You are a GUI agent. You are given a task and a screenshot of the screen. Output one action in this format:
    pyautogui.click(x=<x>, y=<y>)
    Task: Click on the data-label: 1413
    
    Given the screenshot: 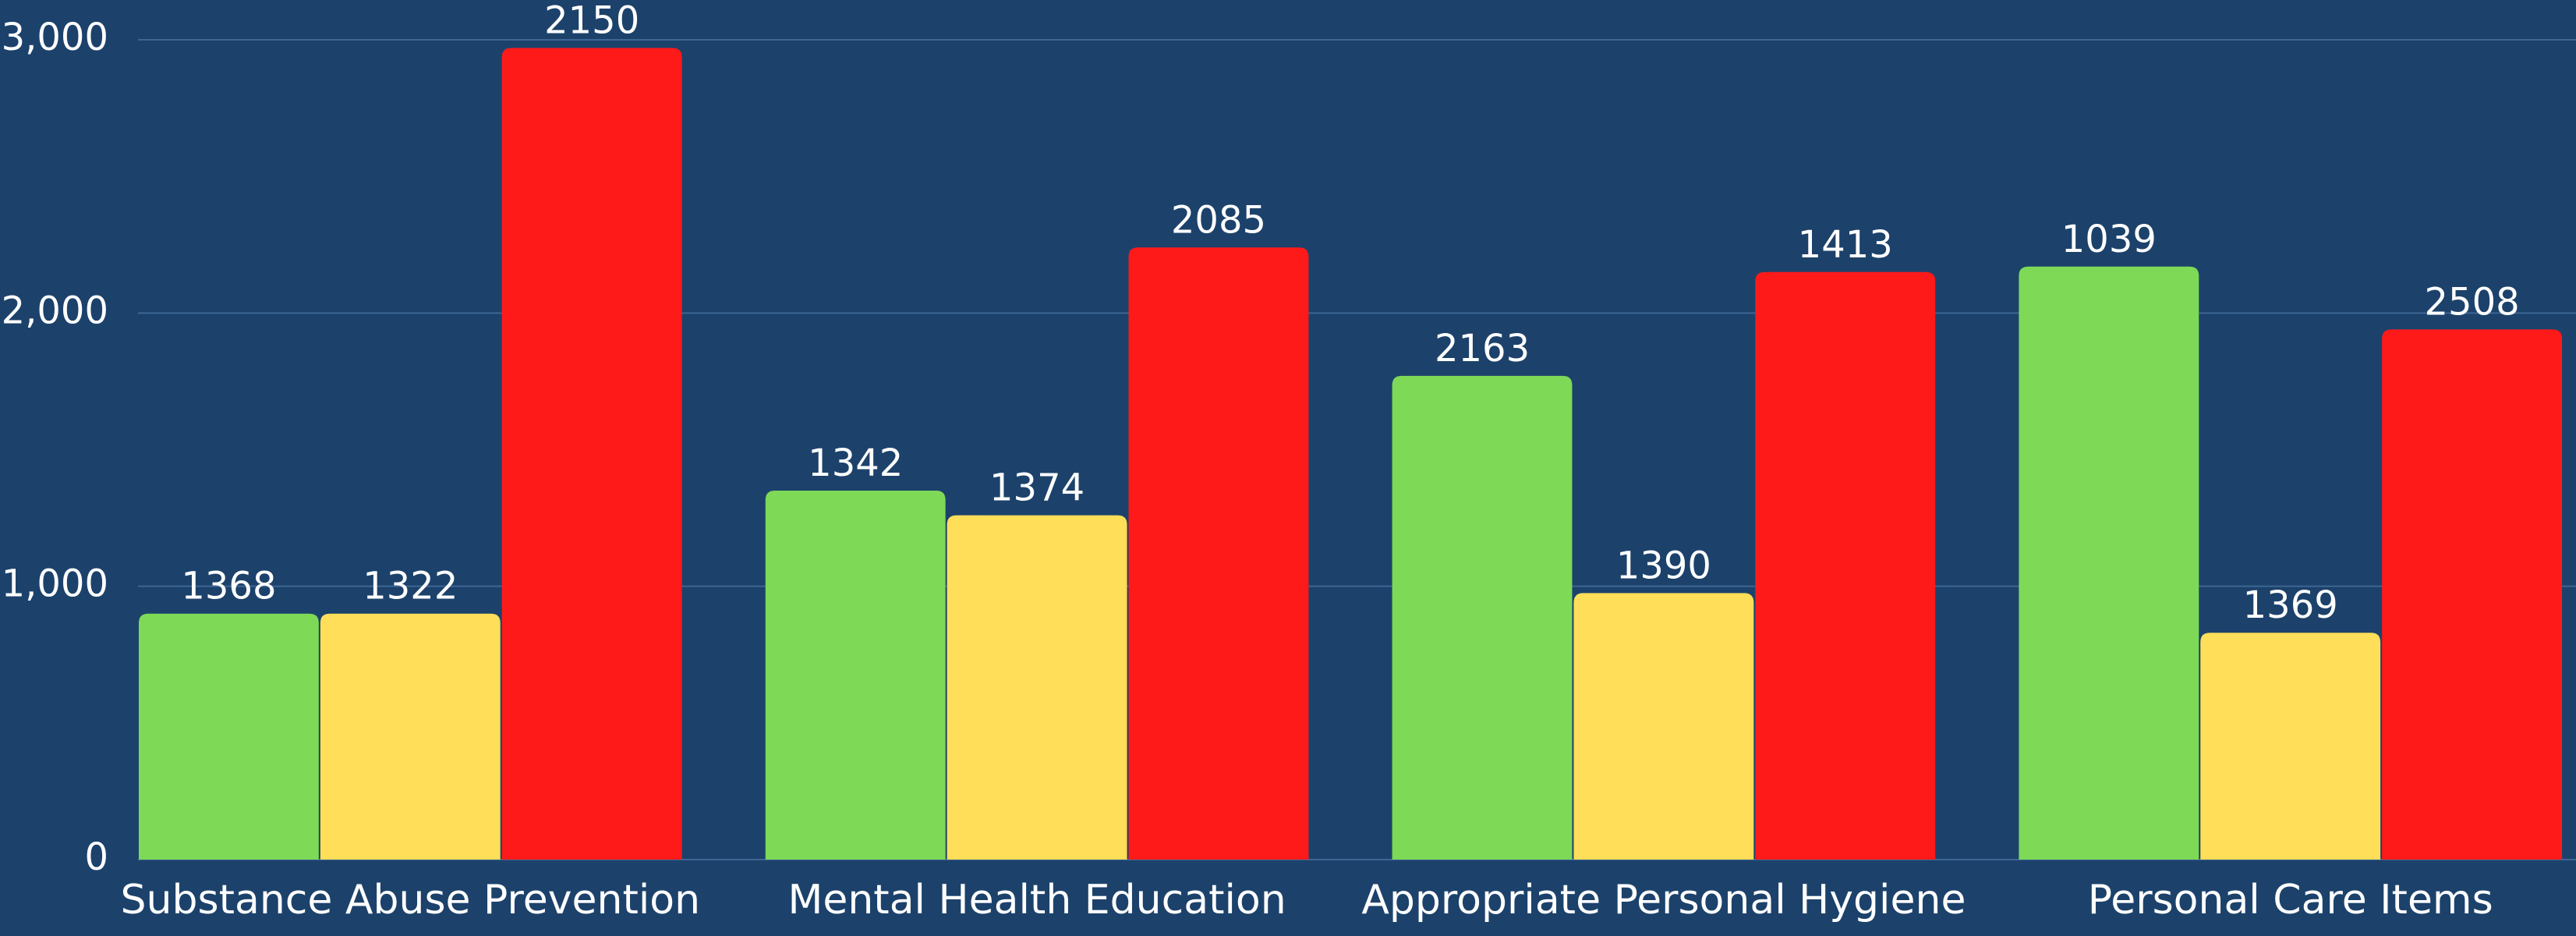 What is the action you would take?
    pyautogui.click(x=1845, y=245)
    